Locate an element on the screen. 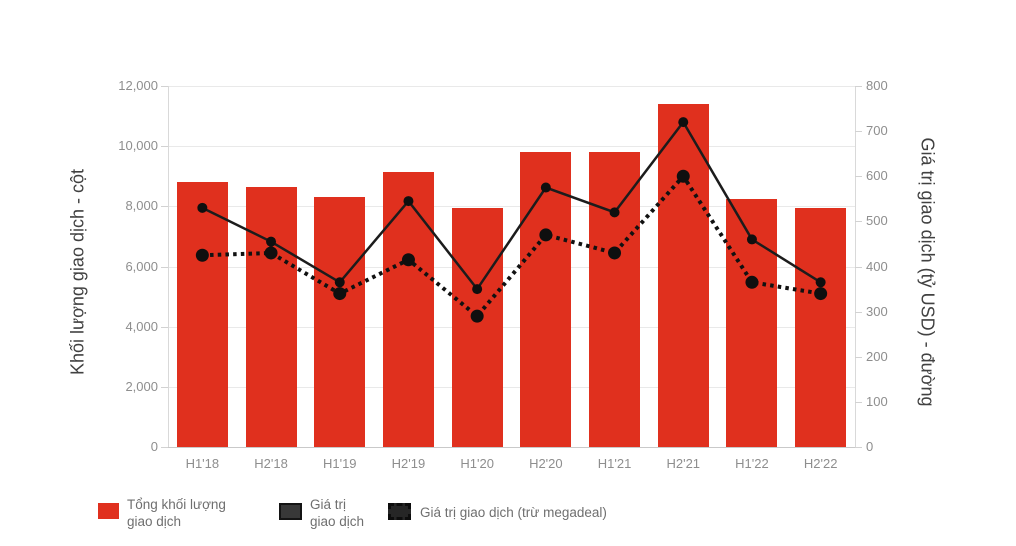 The height and width of the screenshot is (546, 1016). left-axis-tick-label: 4,000 is located at coordinates (141, 326).